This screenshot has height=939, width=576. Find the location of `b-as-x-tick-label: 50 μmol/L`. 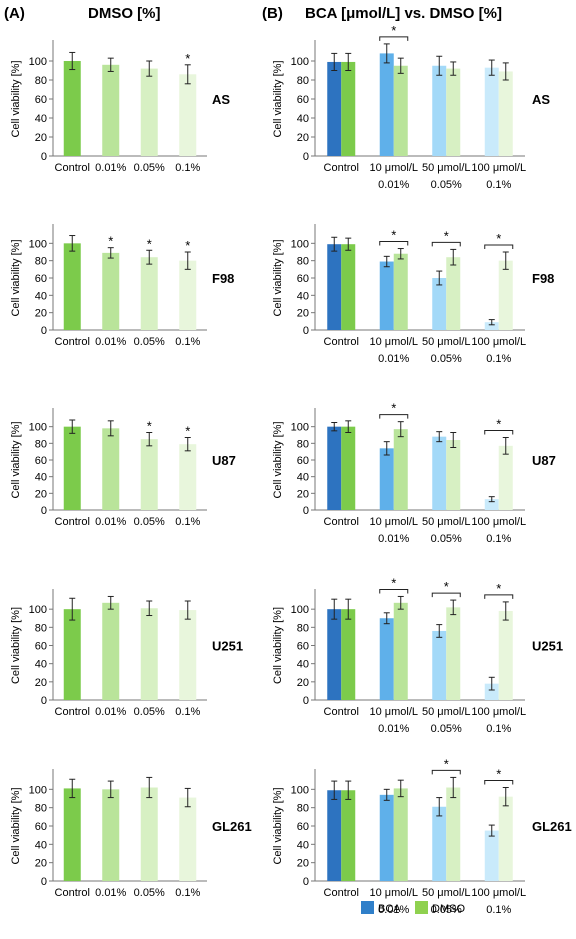

b-as-x-tick-label: 50 μmol/L is located at coordinates (446, 168).